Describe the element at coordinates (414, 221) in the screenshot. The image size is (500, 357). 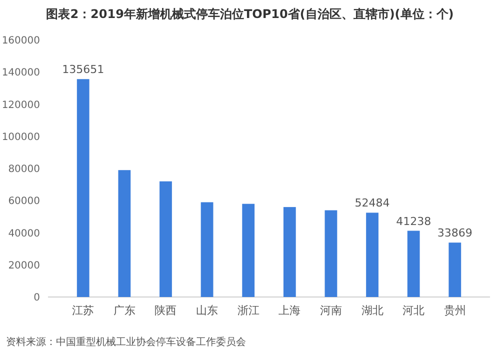
I see `data-label: 41238` at that location.